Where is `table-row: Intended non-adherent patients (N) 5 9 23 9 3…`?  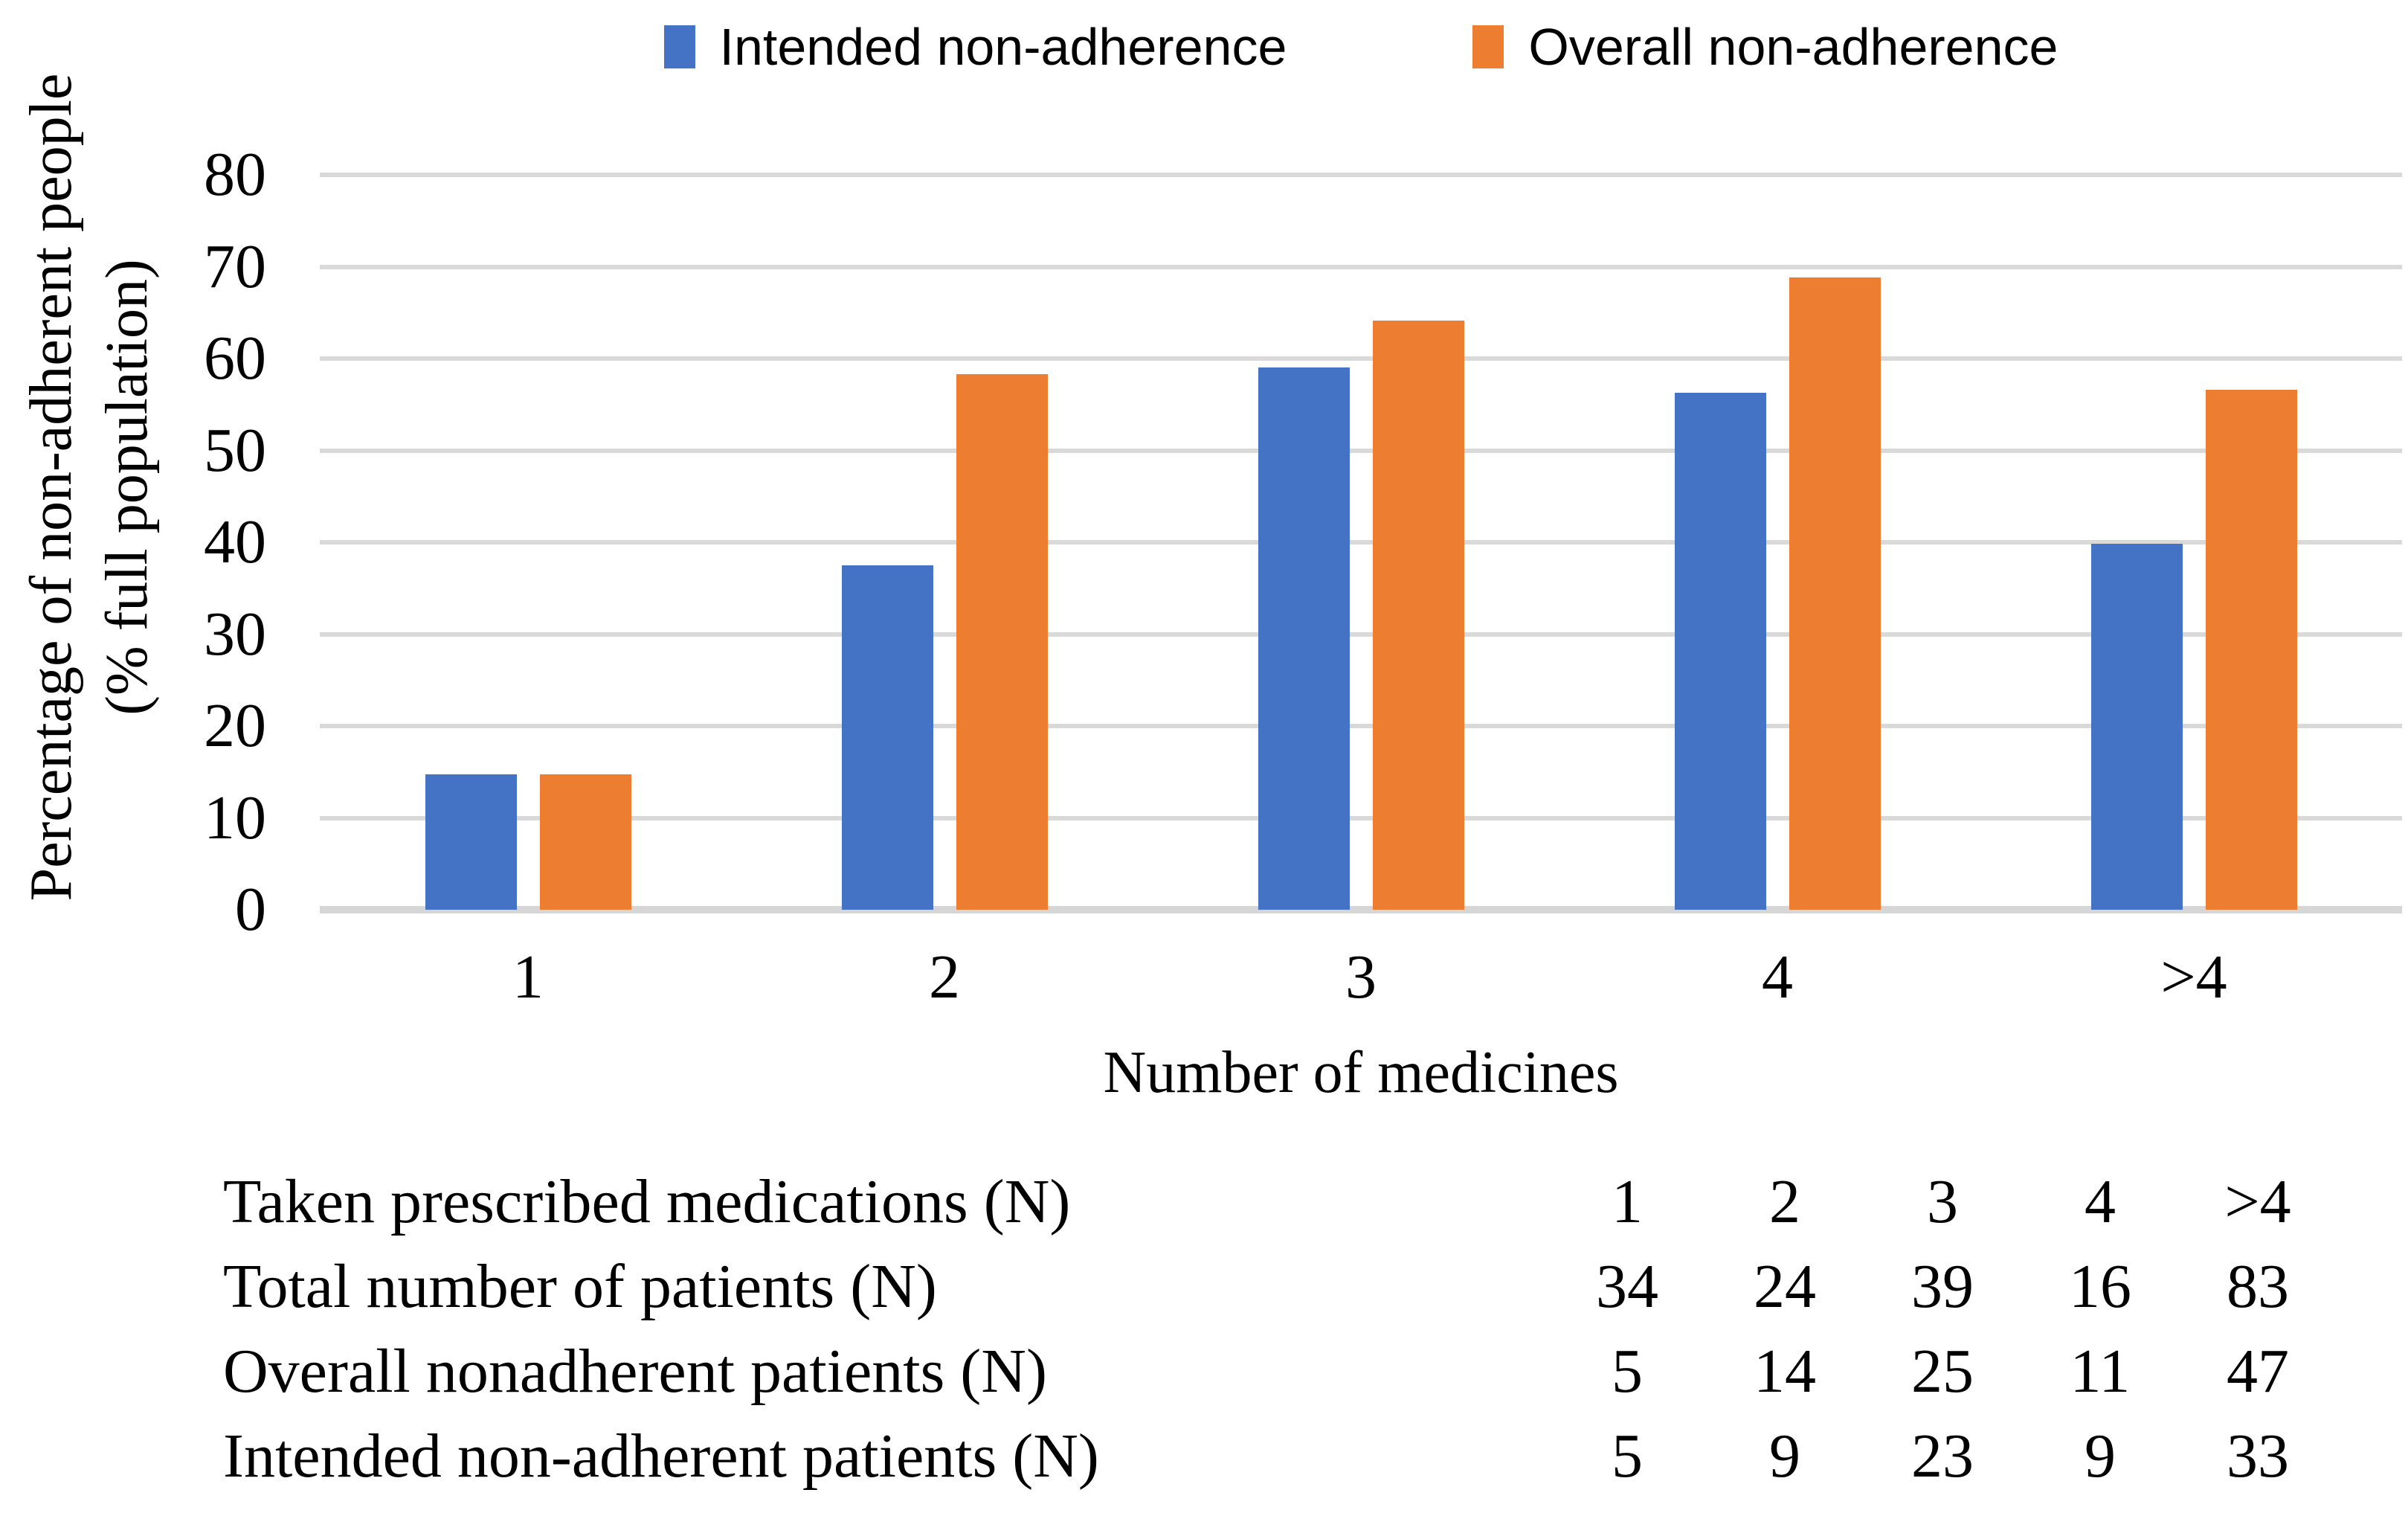
table-row: Intended non-adherent patients (N) 5 9 23 9 3… is located at coordinates (1280, 1455).